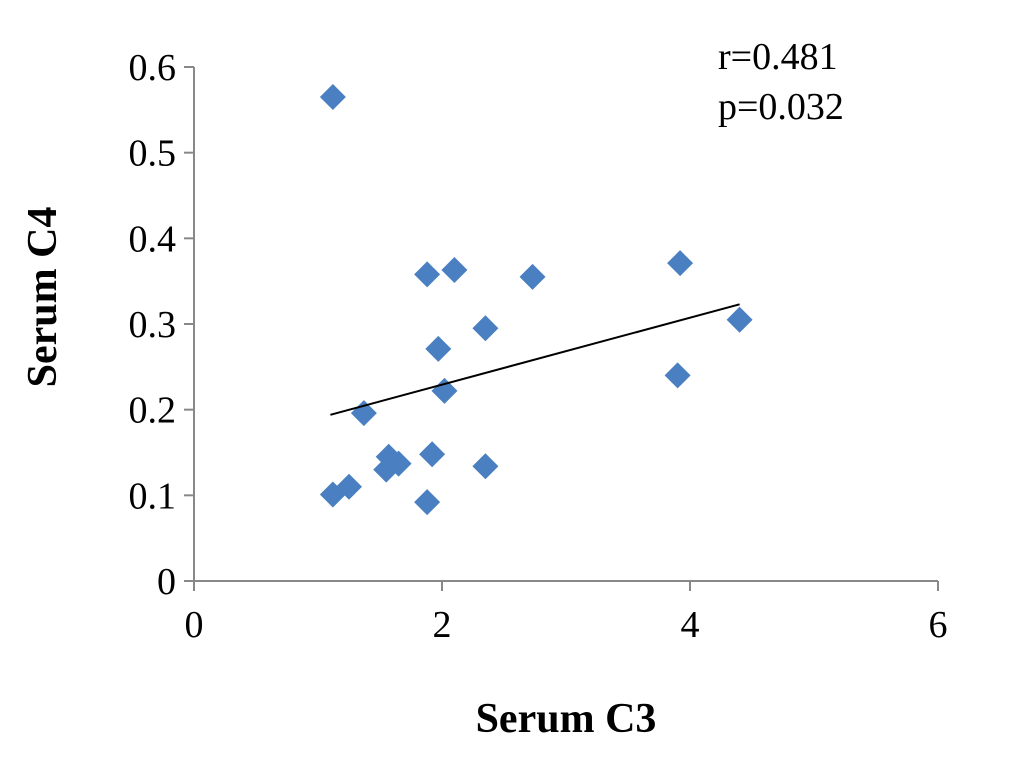  What do you see at coordinates (690, 625) in the screenshot?
I see `x-tick-label: 4` at bounding box center [690, 625].